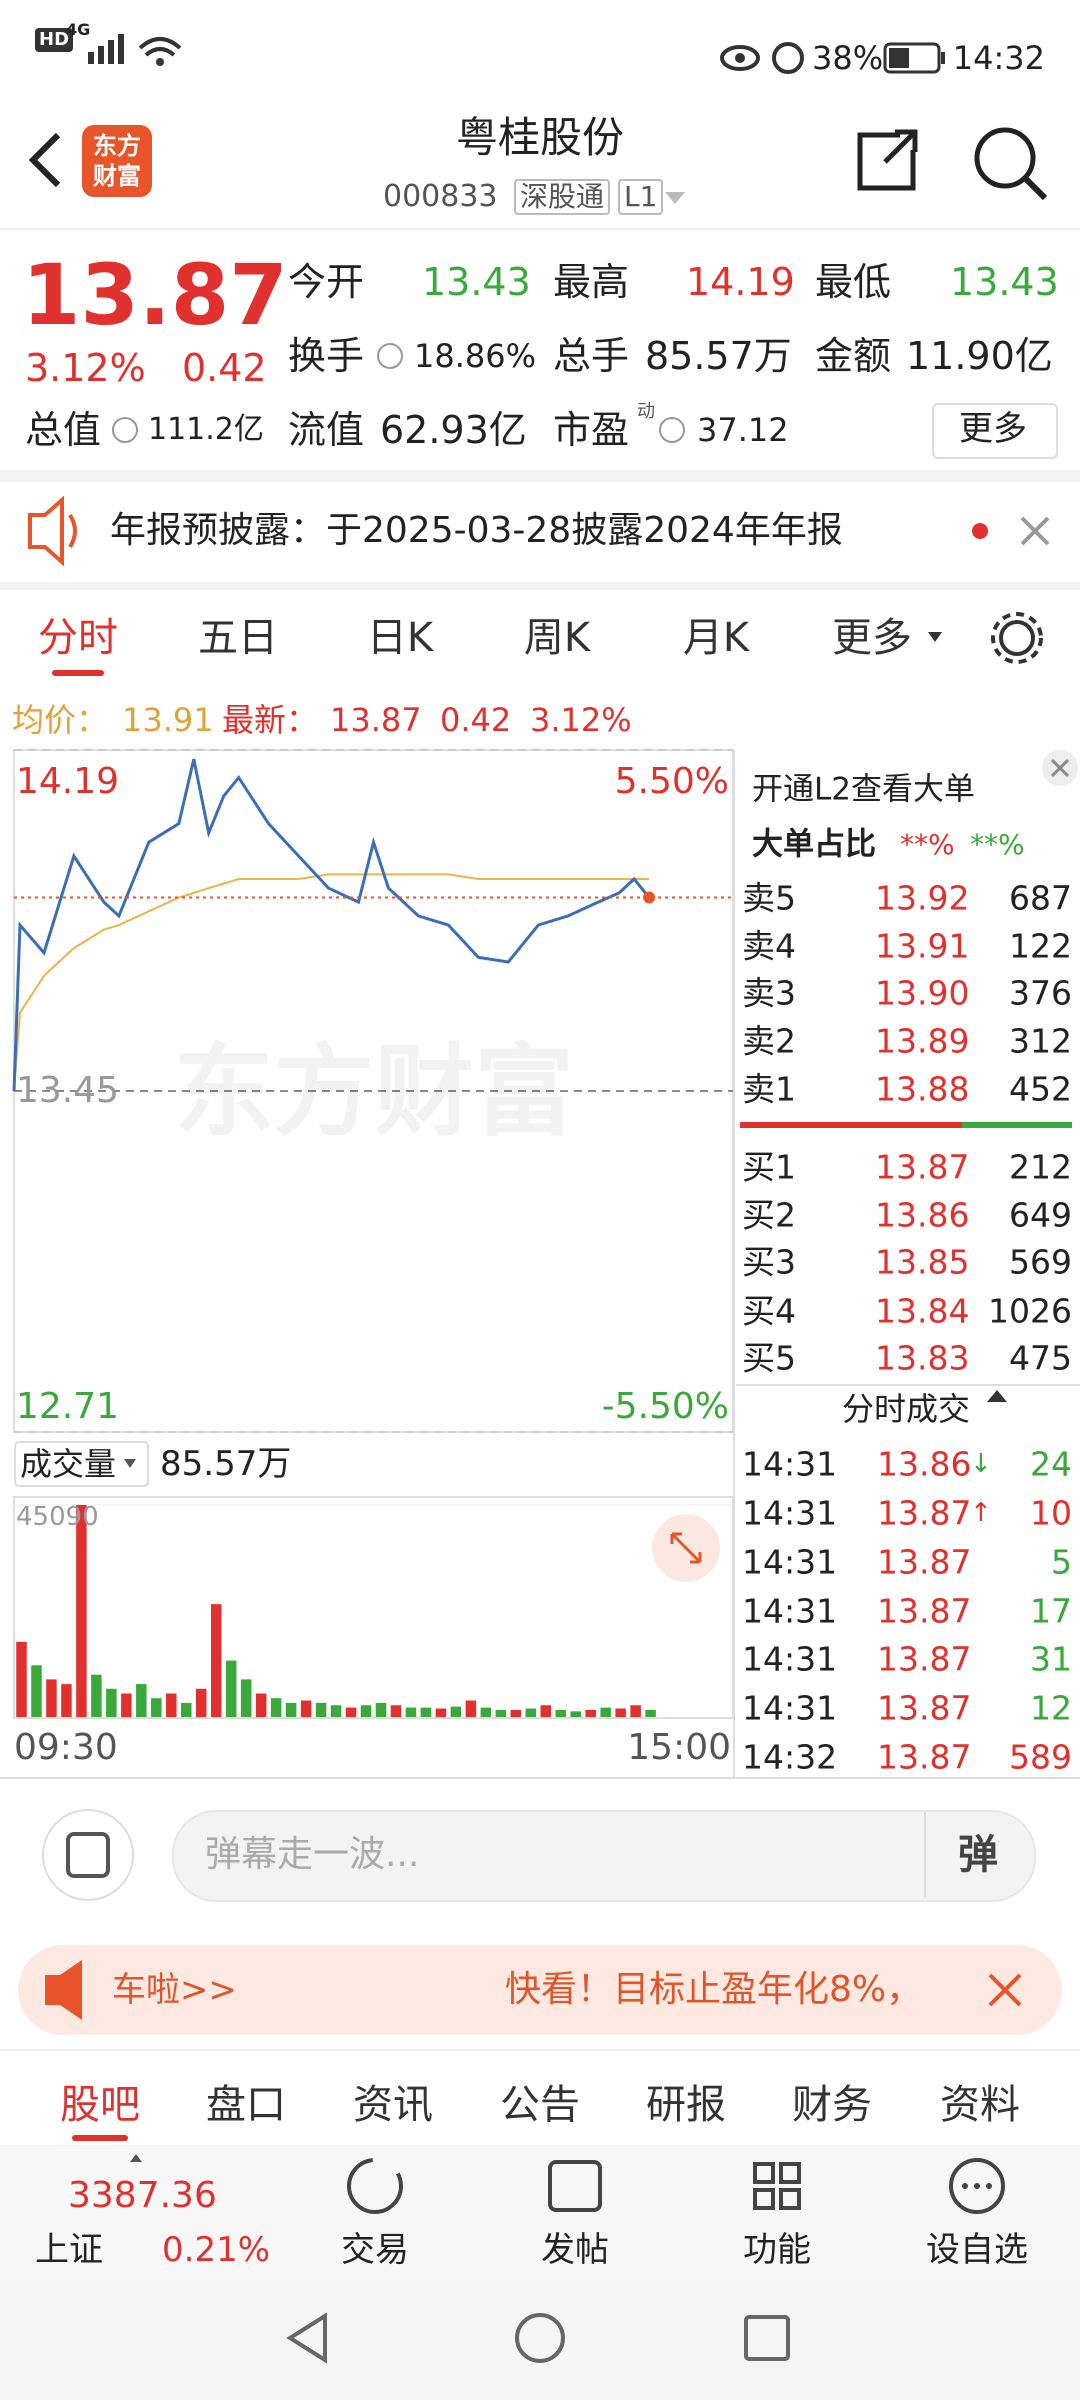  I want to click on notice-close, so click(1035, 531).